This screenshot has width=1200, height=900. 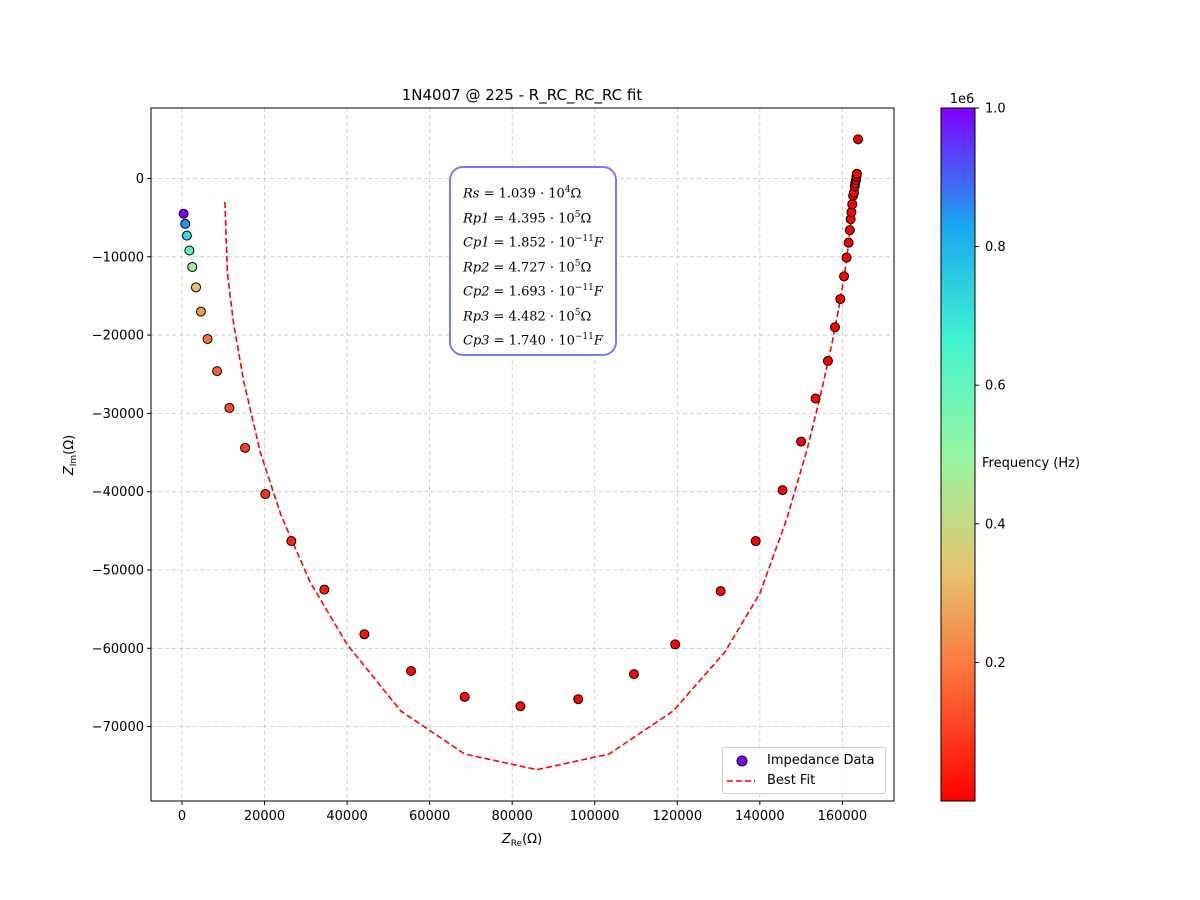 What do you see at coordinates (1031, 463) in the screenshot?
I see `colorbar-label: Frequency (Hz)` at bounding box center [1031, 463].